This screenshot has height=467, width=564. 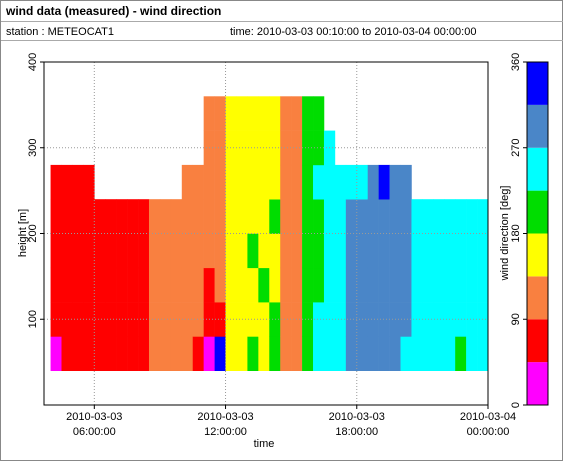 What do you see at coordinates (516, 62) in the screenshot?
I see `colorbar-tick-label: 360` at bounding box center [516, 62].